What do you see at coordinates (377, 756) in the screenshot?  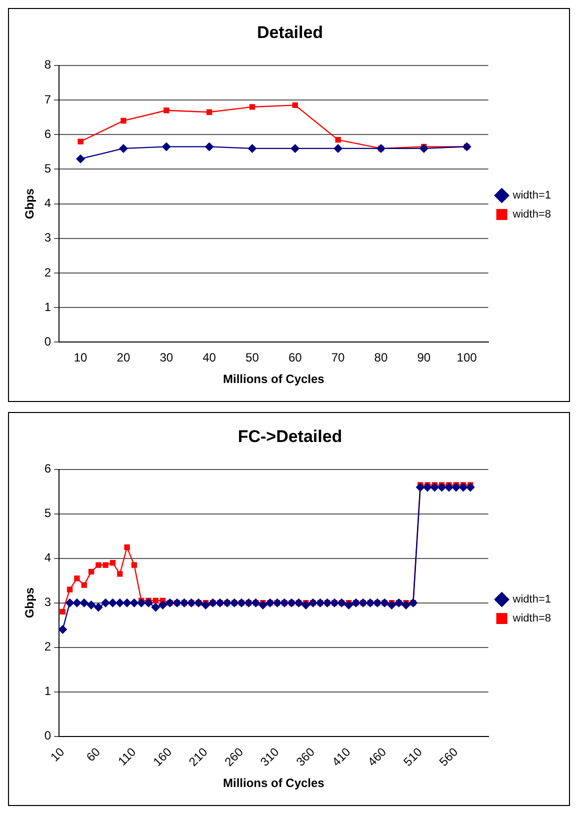 I see `x-tick-label: 460` at bounding box center [377, 756].